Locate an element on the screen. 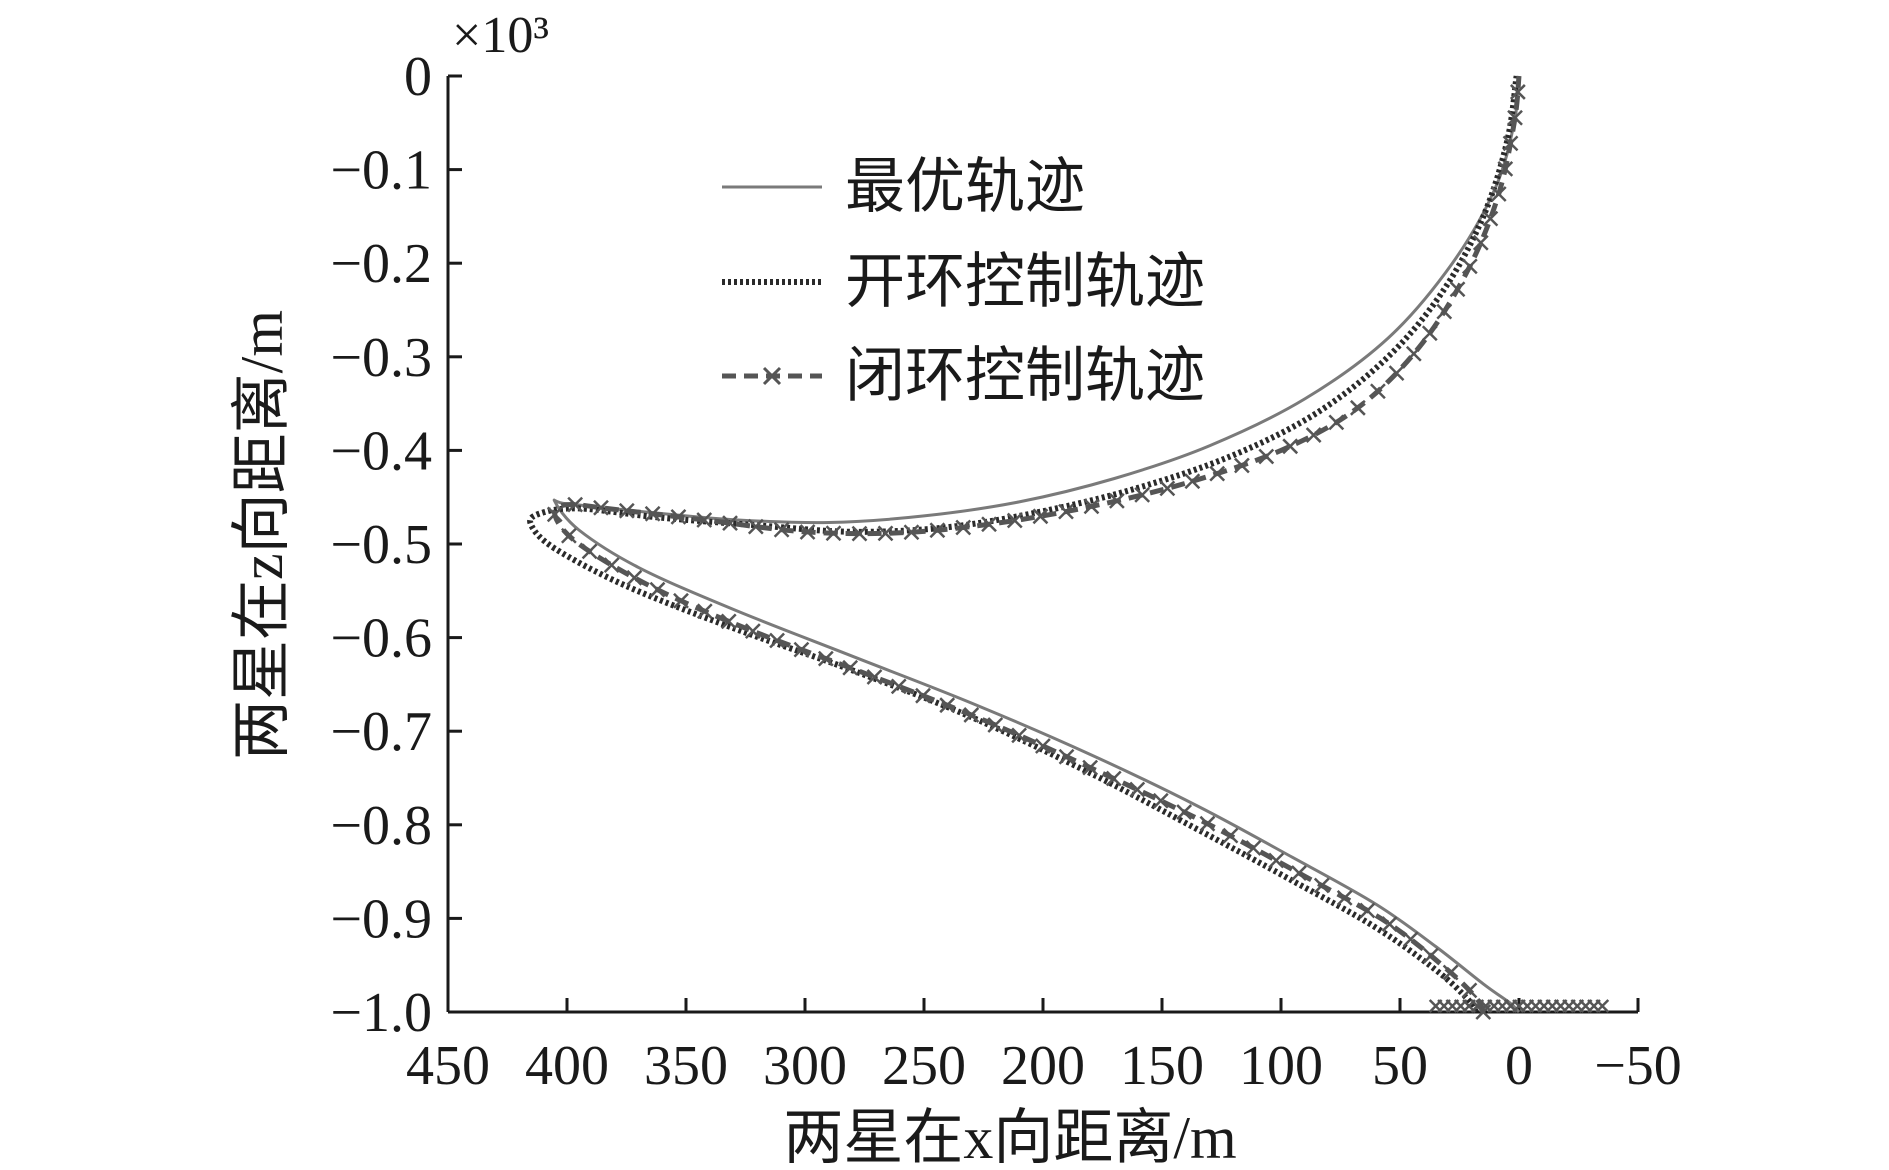 This screenshot has height=1170, width=1889. y-tick-label: −0.8 is located at coordinates (381, 826).